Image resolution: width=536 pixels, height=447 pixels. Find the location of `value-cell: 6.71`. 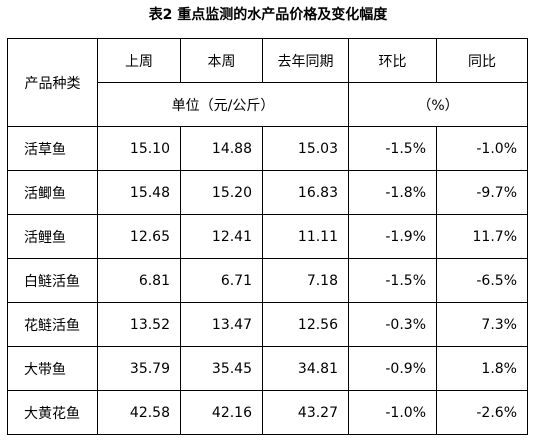

value-cell: 6.71 is located at coordinates (221, 280).